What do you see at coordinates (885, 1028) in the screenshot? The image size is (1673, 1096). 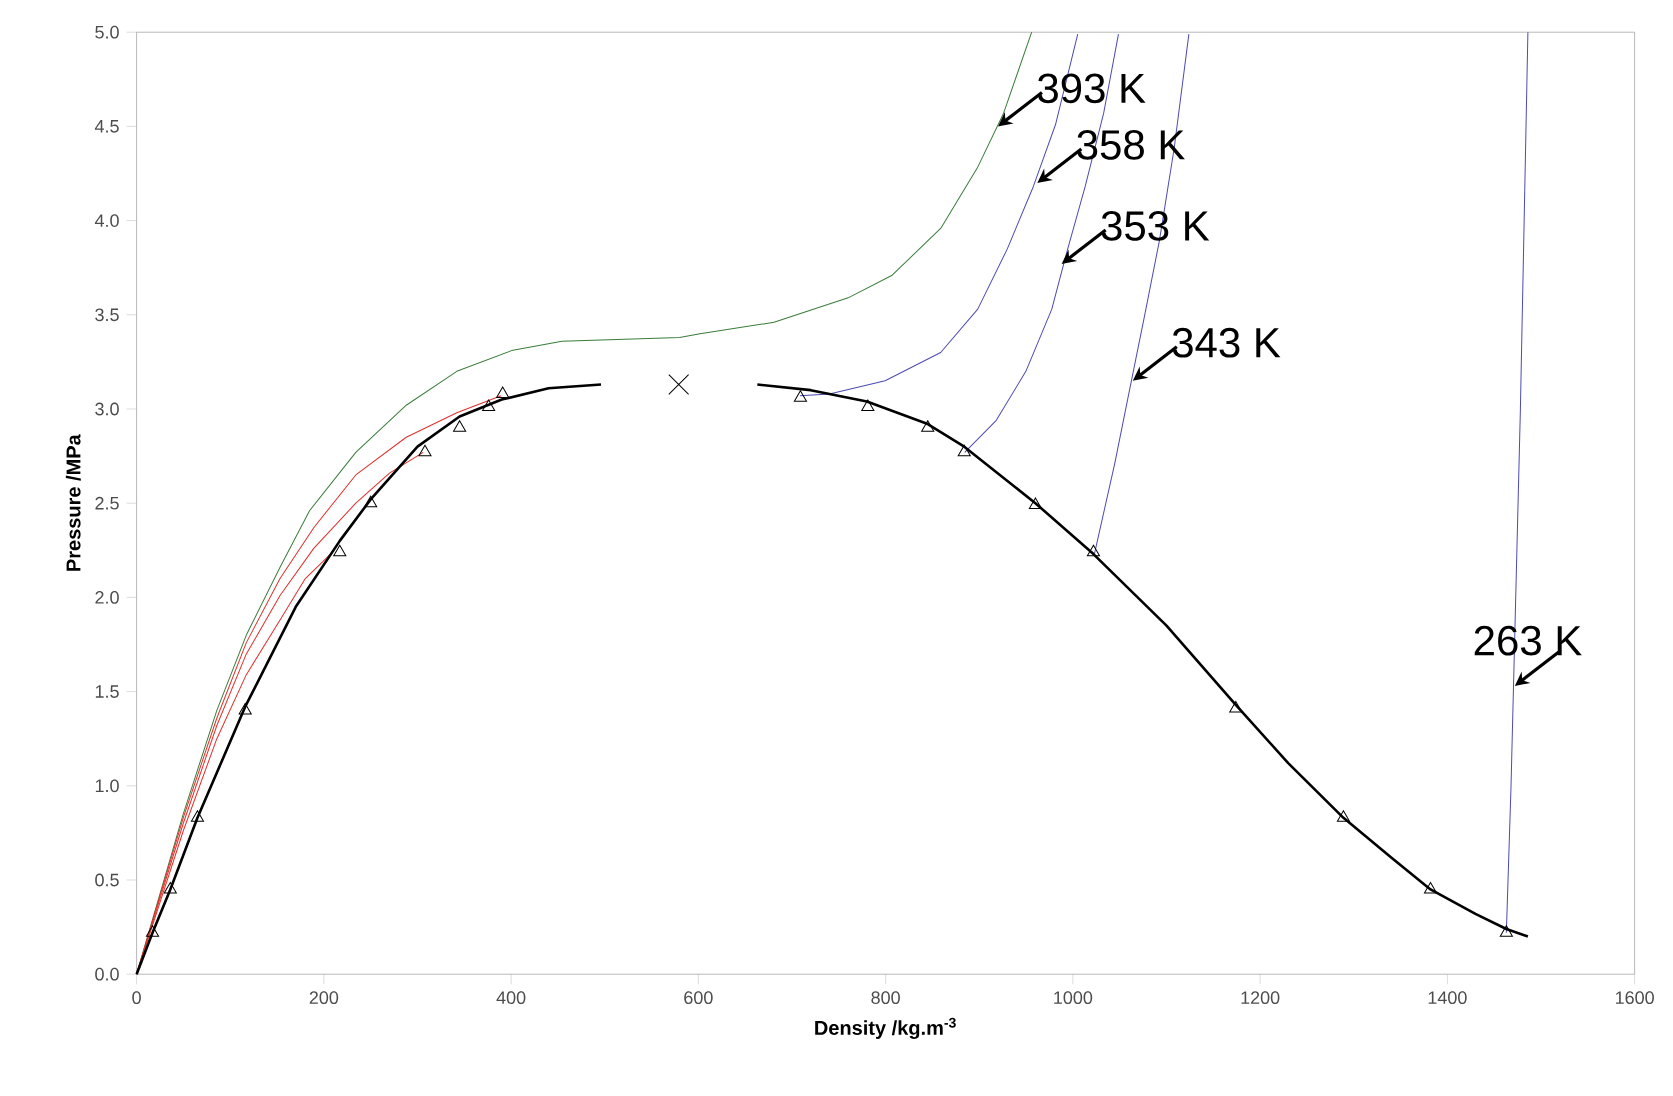 I see `x-axis-title: Density /kg.m$^{-3}$` at bounding box center [885, 1028].